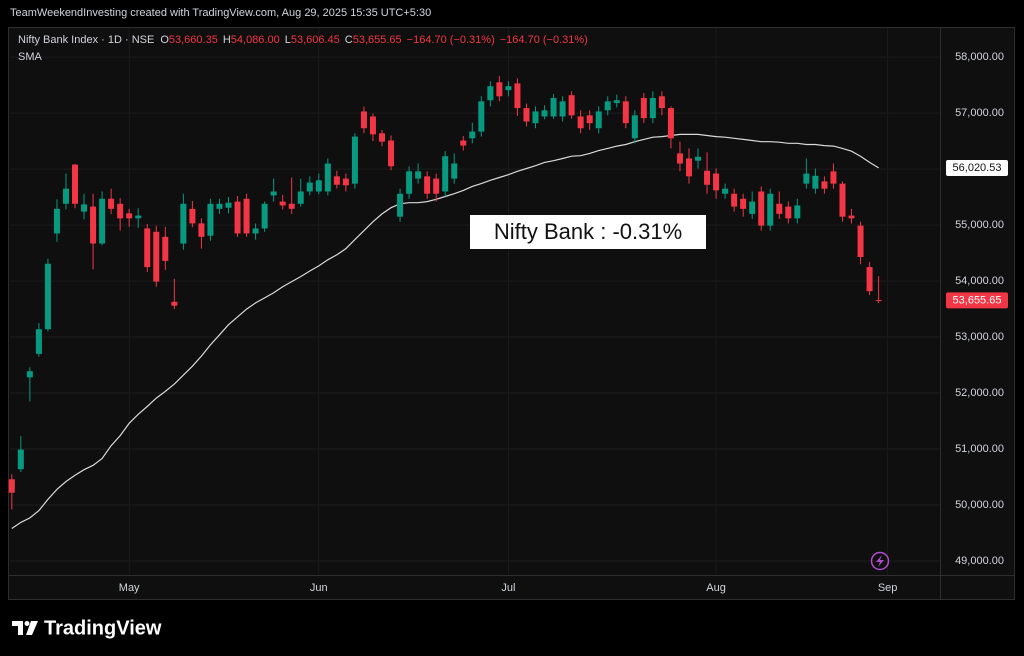 The image size is (1024, 656). What do you see at coordinates (86, 40) in the screenshot?
I see `chart-title: Nifty Bank Index · 1D · NSE` at bounding box center [86, 40].